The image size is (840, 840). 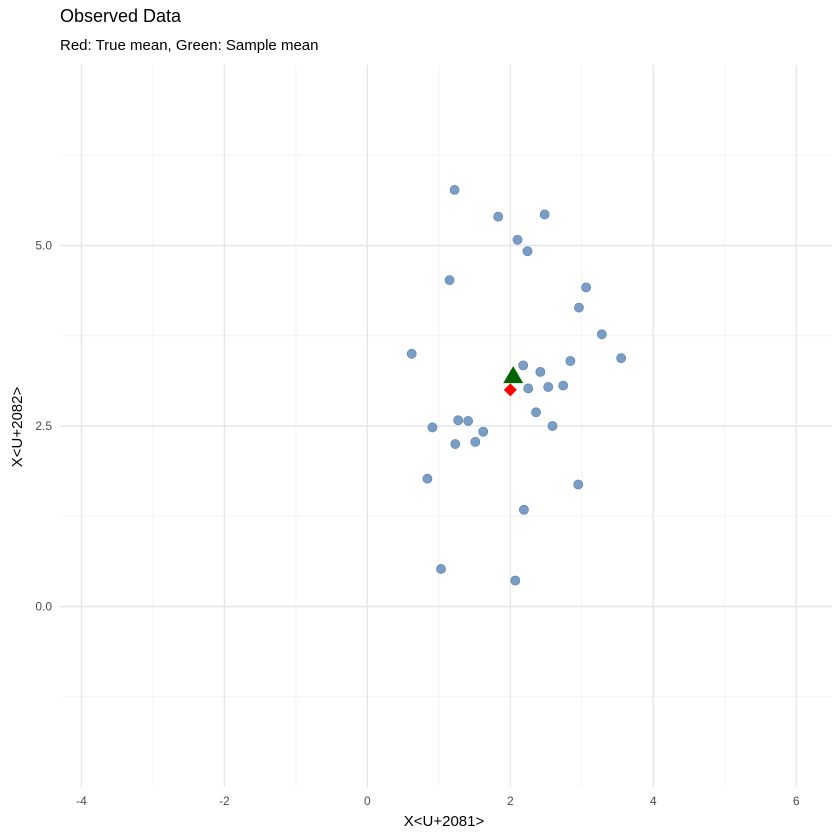 I want to click on x-axis-title: X<U+2081>, so click(x=444, y=821).